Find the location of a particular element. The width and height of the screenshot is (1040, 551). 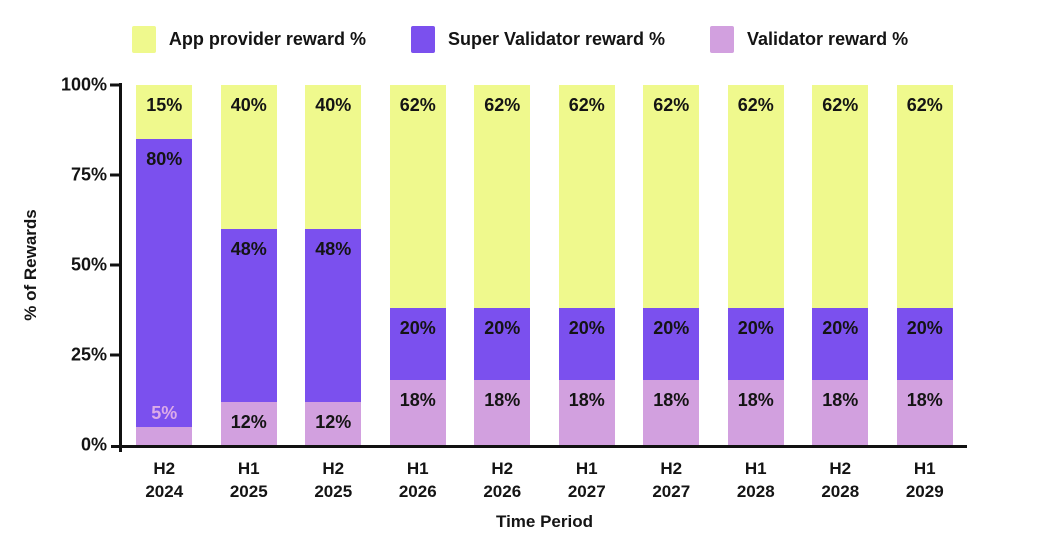

stacked-bar-h2-2025: 40% 48% 12% is located at coordinates (333, 265).